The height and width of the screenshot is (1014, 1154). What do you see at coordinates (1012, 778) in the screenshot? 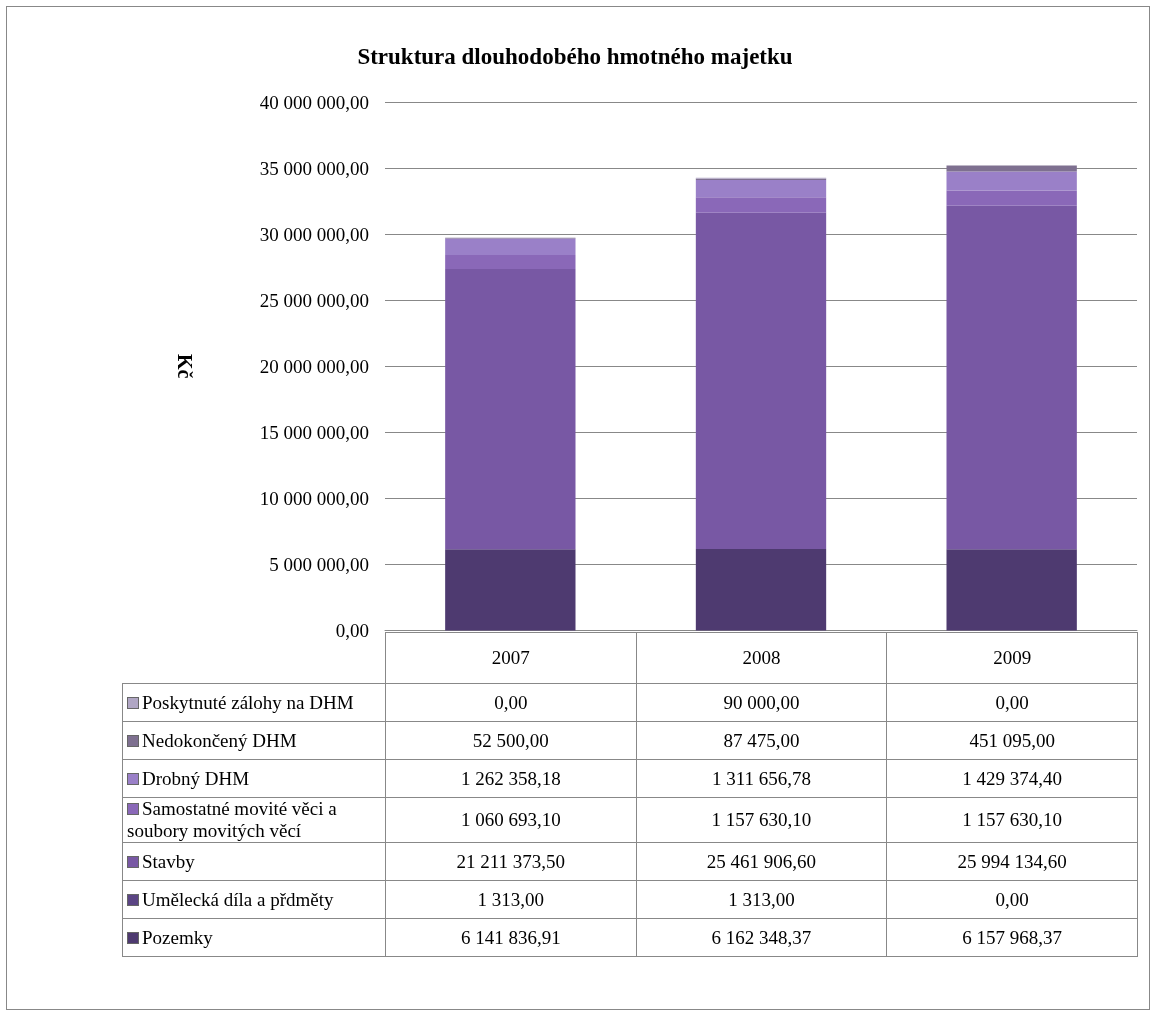
I see `data-label: 1 429 374,40` at bounding box center [1012, 778].